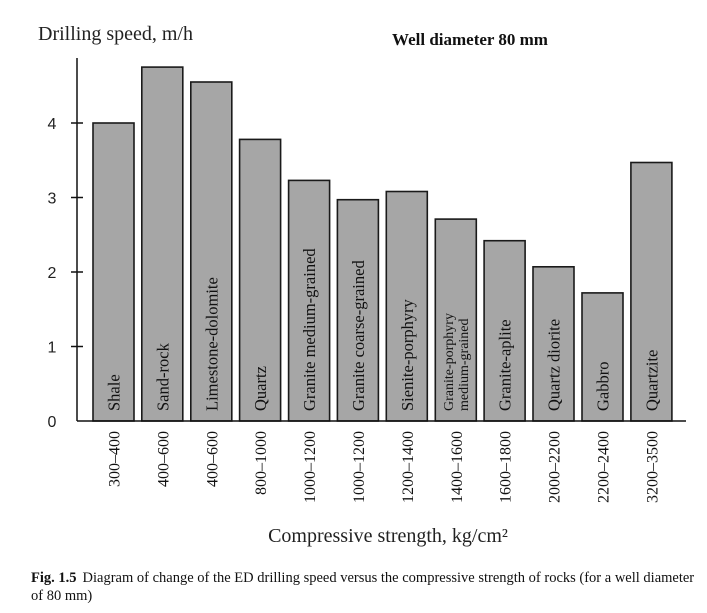  Describe the element at coordinates (114, 392) in the screenshot. I see `bar-rock-label: Shale` at that location.